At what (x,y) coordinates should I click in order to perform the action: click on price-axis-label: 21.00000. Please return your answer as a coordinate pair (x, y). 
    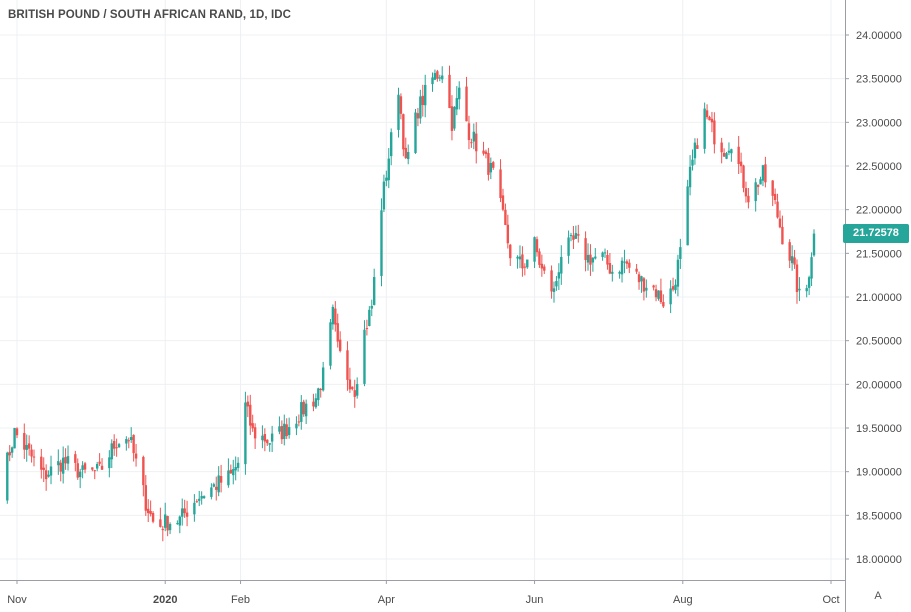
    Looking at the image, I should click on (879, 298).